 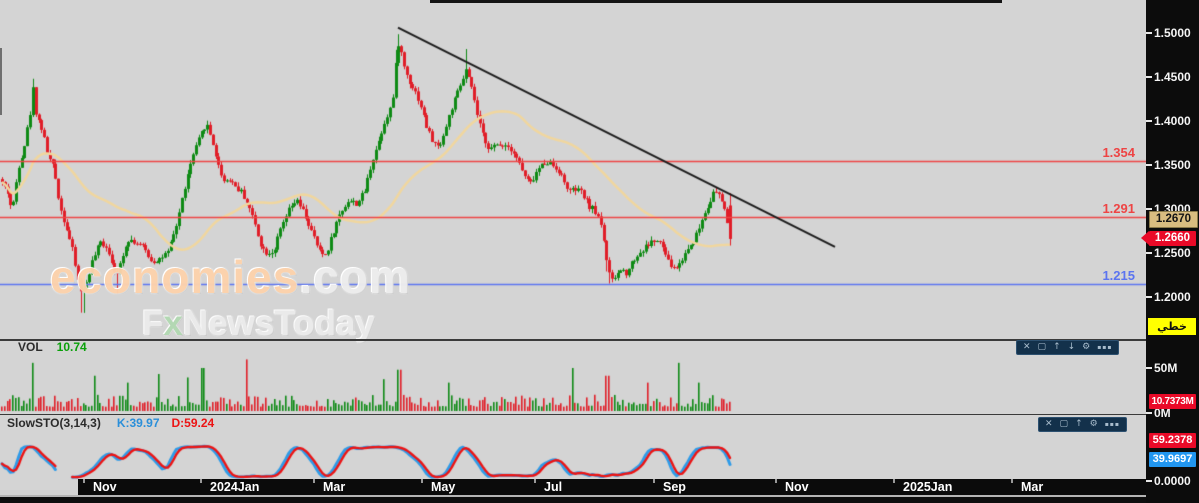 What do you see at coordinates (1172, 401) in the screenshot?
I see `volume-value-badge: 10.7373M` at bounding box center [1172, 401].